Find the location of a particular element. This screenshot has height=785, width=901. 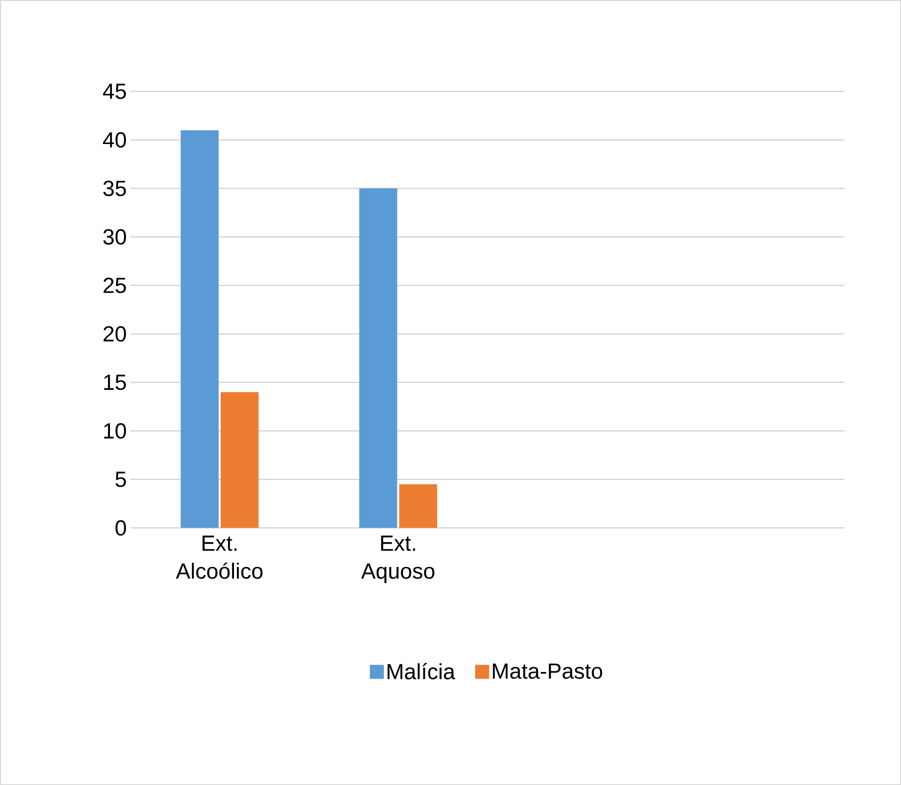

x-tick-label: Ext. Alcoólico is located at coordinates (219, 557).